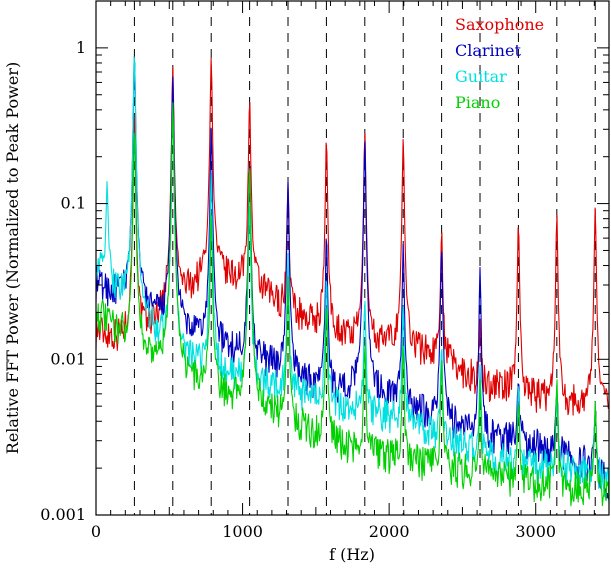 This screenshot has width=611, height=568. What do you see at coordinates (73, 203) in the screenshot?
I see `y-tick-label: 0.1` at bounding box center [73, 203].